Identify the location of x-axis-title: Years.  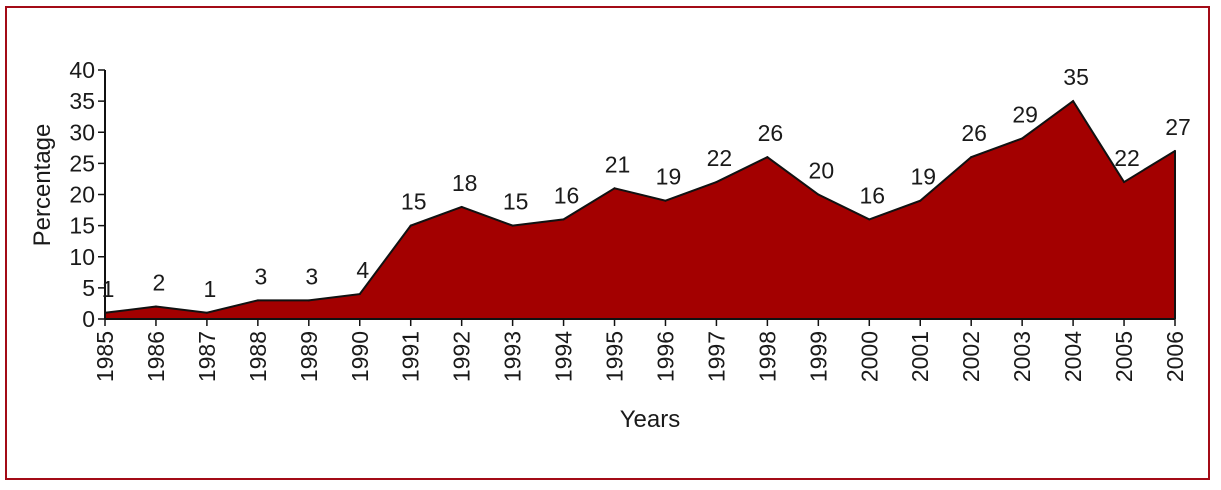
(650, 419).